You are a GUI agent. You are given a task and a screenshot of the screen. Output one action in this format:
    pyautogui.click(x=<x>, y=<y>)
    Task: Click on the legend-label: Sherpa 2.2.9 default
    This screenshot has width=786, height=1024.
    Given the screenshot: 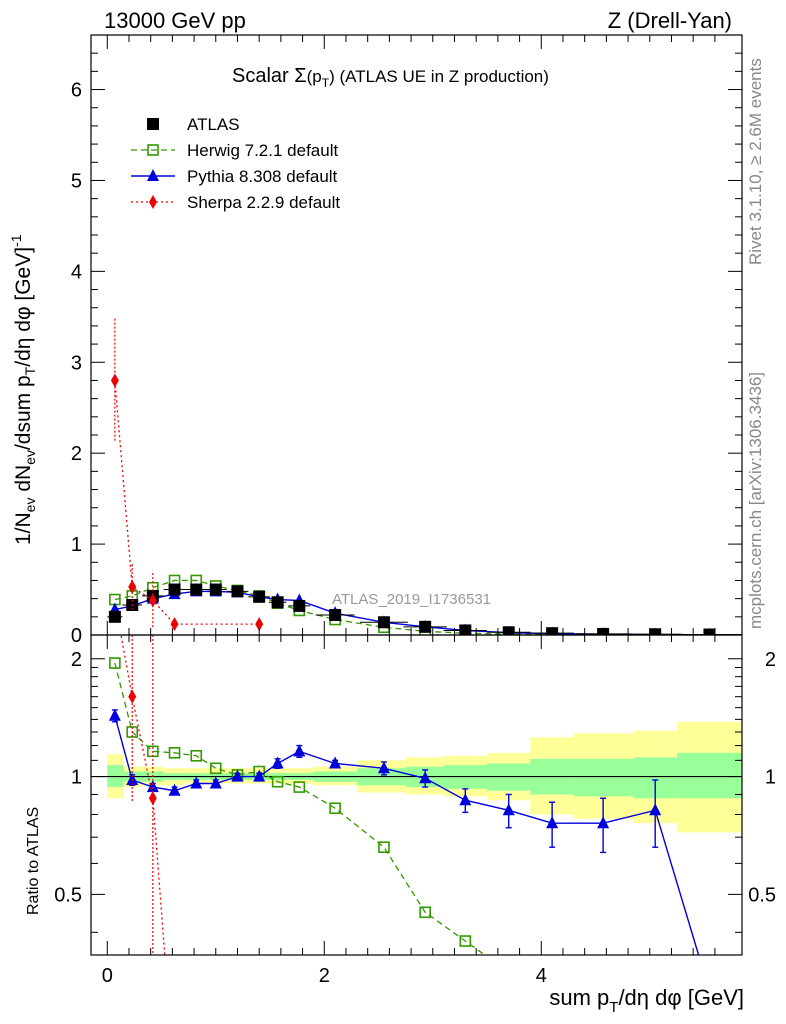 What is the action you would take?
    pyautogui.click(x=263, y=202)
    